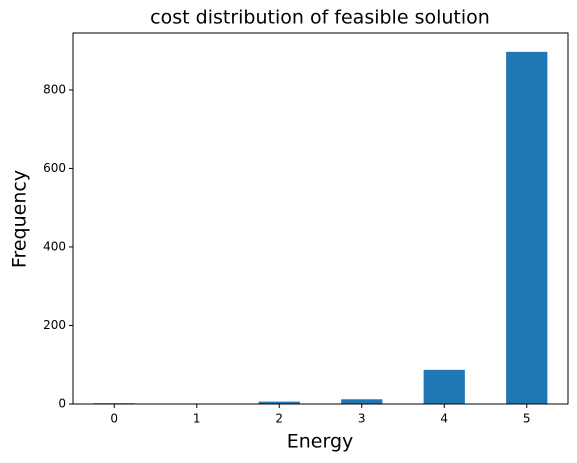  What do you see at coordinates (444, 419) in the screenshot?
I see `x-tick-label: 4` at bounding box center [444, 419].